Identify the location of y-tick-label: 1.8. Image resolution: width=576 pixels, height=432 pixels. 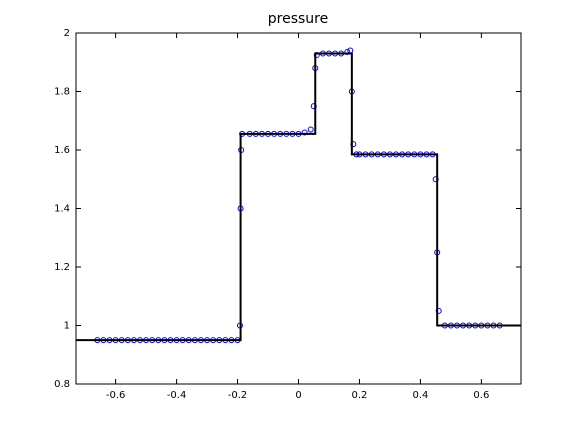
(62, 92).